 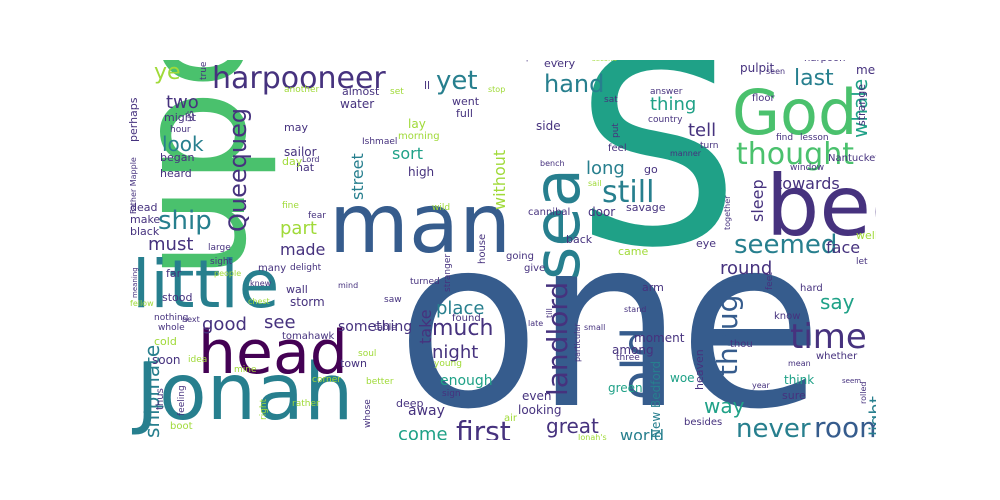 I want to click on word-nothing: nothing, so click(x=171, y=318).